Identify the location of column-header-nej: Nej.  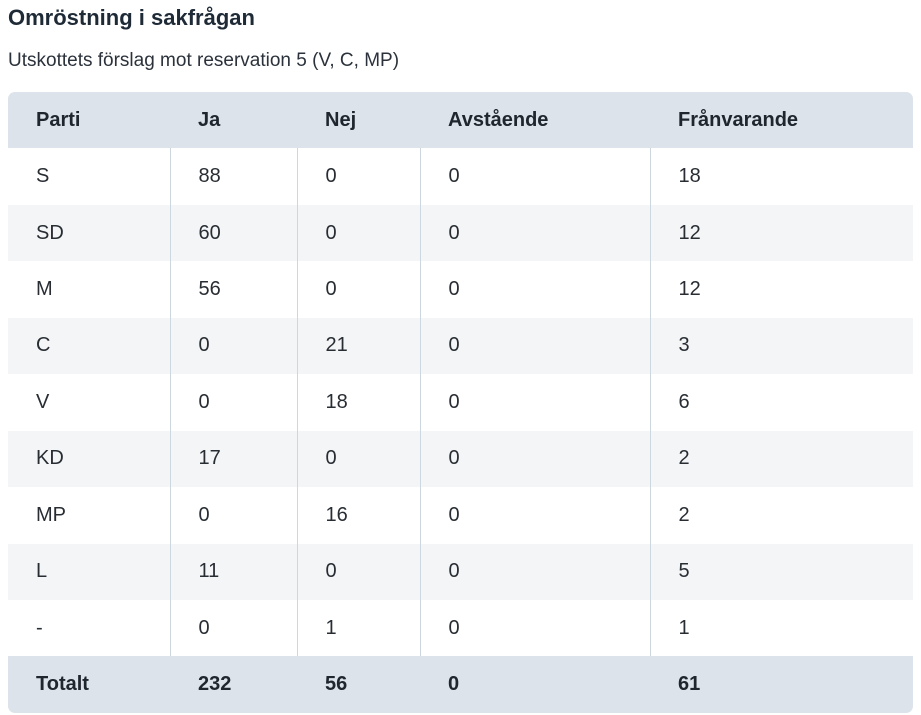
(358, 120).